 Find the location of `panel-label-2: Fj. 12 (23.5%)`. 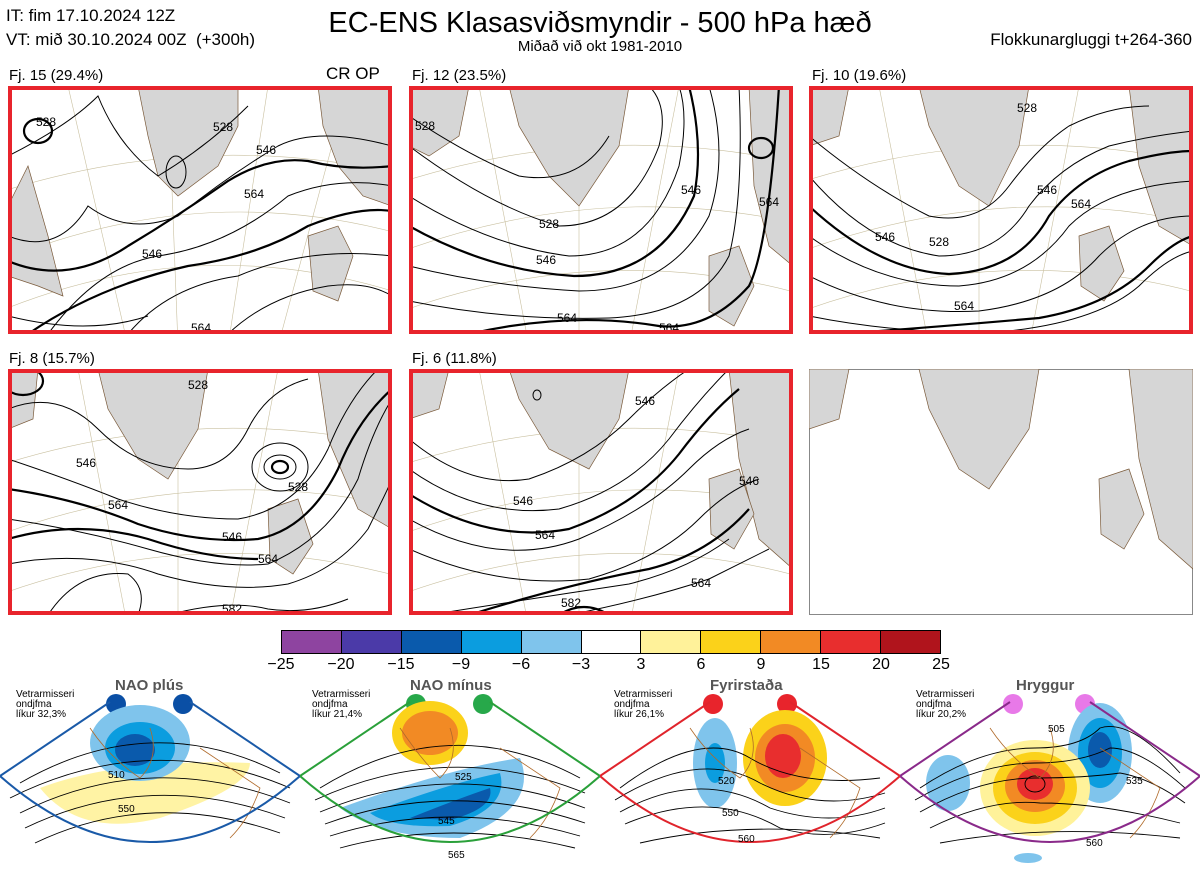

panel-label-2: Fj. 12 (23.5%) is located at coordinates (459, 75).